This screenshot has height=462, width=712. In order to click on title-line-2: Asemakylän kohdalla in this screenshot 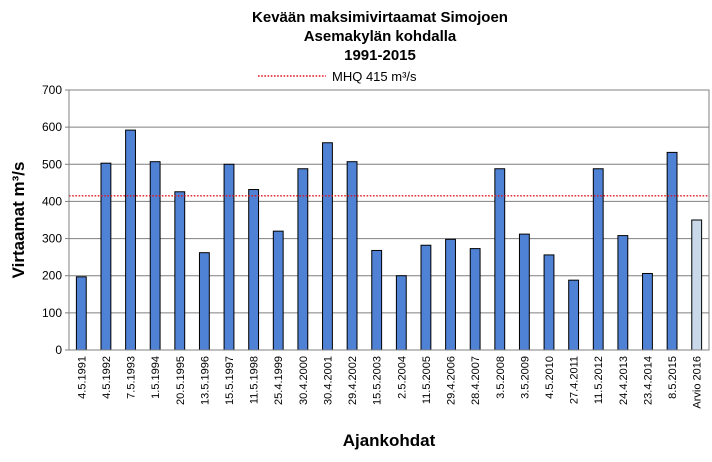, I will do `click(380, 36)`.